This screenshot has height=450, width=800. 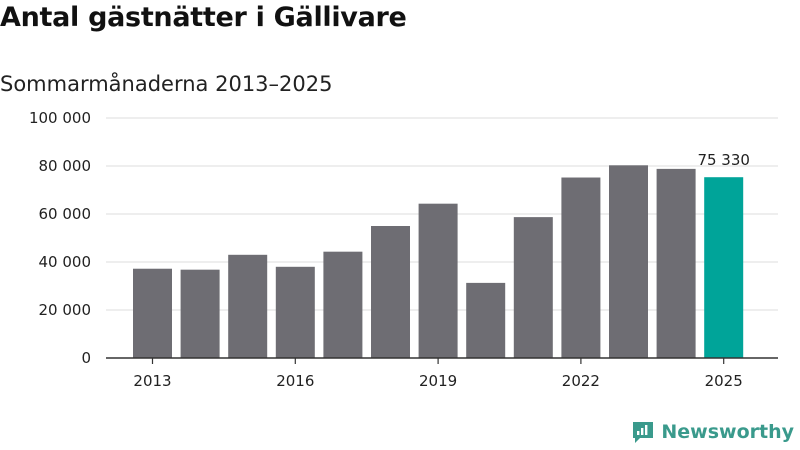 I want to click on x-tick-label: 2019, so click(x=438, y=381).